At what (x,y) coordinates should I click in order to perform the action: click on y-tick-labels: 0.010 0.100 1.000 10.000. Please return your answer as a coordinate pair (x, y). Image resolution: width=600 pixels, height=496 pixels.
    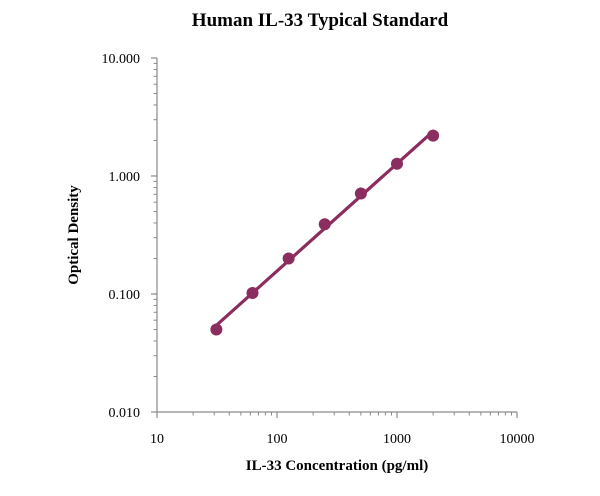
    Looking at the image, I should click on (121, 236).